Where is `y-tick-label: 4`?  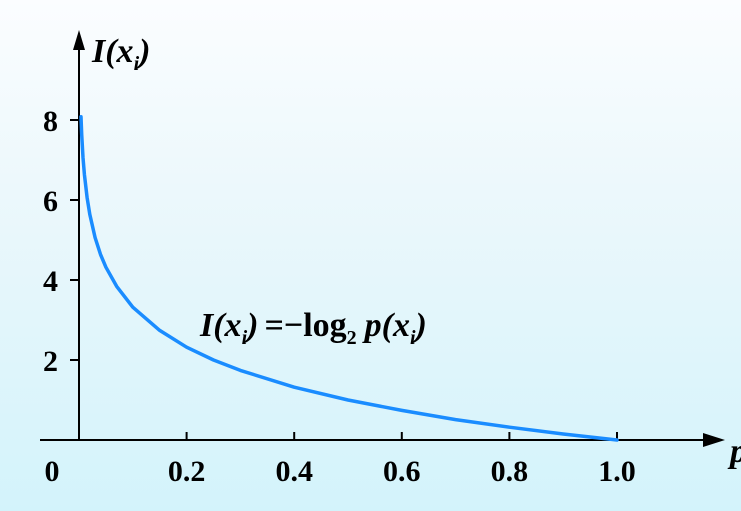
y-tick-label: 4 is located at coordinates (50, 281).